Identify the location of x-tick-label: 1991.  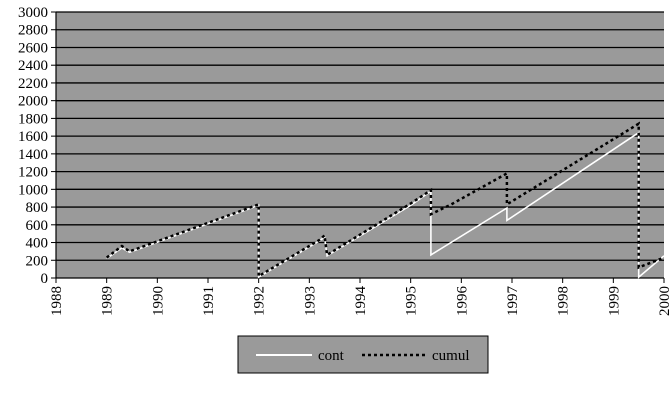
(209, 301).